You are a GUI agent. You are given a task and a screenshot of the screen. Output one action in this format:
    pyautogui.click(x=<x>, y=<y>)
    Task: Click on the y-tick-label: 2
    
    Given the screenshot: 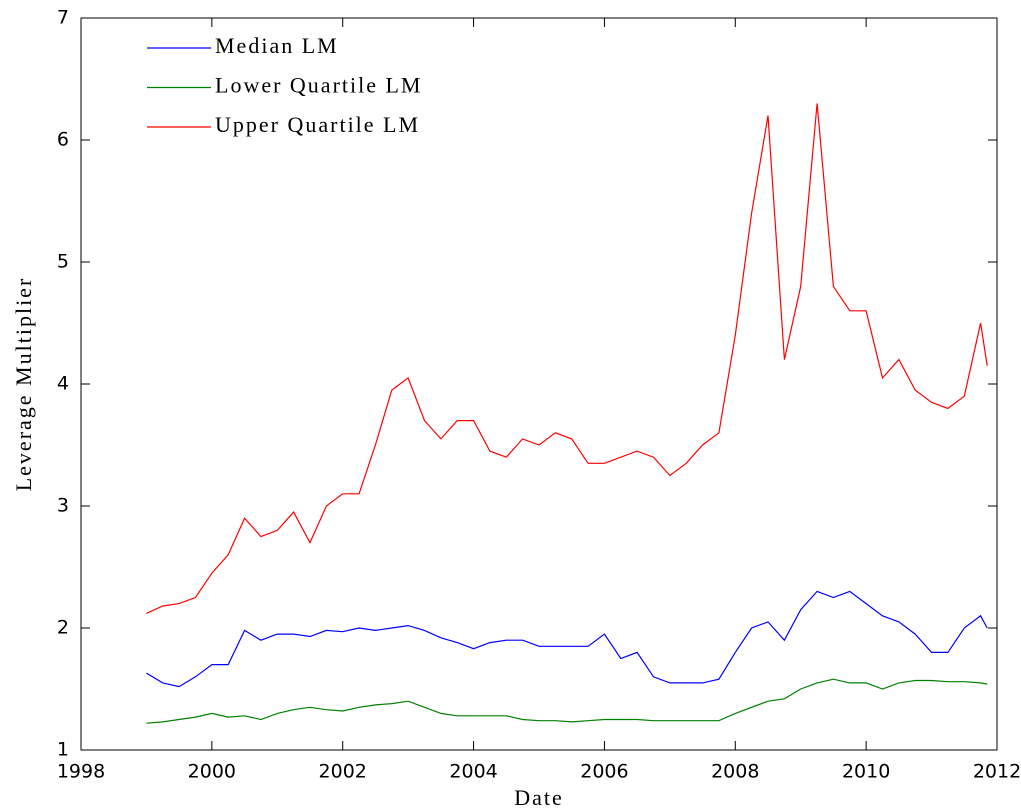 What is the action you would take?
    pyautogui.click(x=63, y=628)
    